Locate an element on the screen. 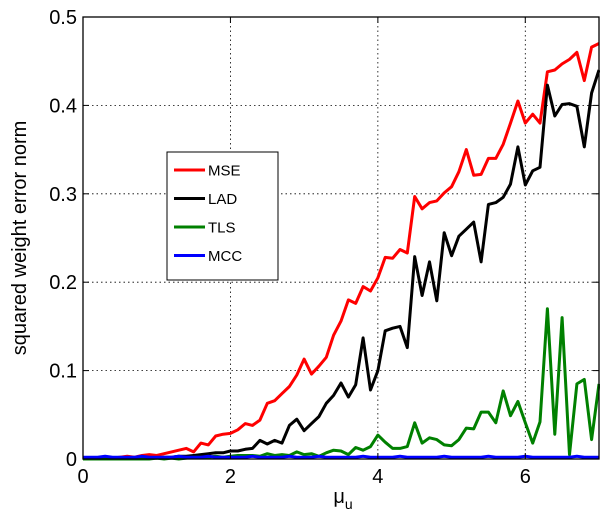  legend-box is located at coordinates (222, 216).